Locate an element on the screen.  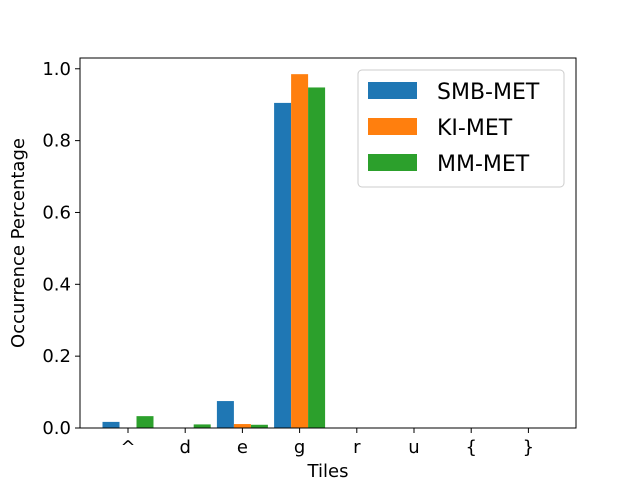
x-tick-label: { is located at coordinates (470, 447).